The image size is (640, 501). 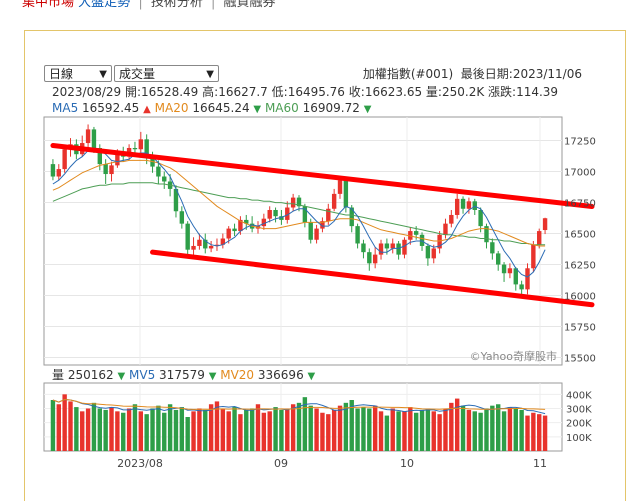 I want to click on nav-margin: 融資融券, so click(x=249, y=5).